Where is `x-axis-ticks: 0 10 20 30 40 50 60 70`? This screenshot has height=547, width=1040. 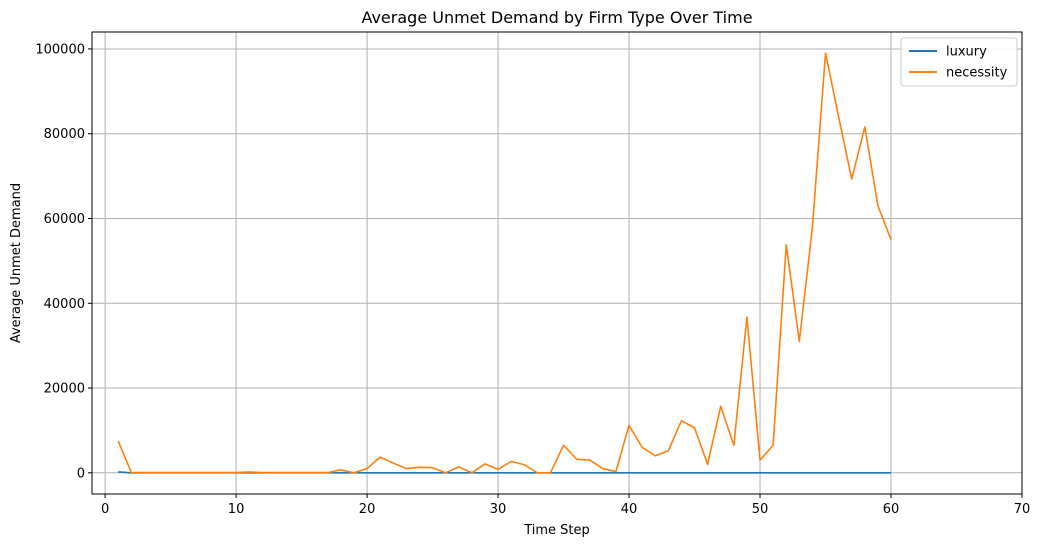 x-axis-ticks: 0 10 20 30 40 50 60 70 is located at coordinates (565, 505).